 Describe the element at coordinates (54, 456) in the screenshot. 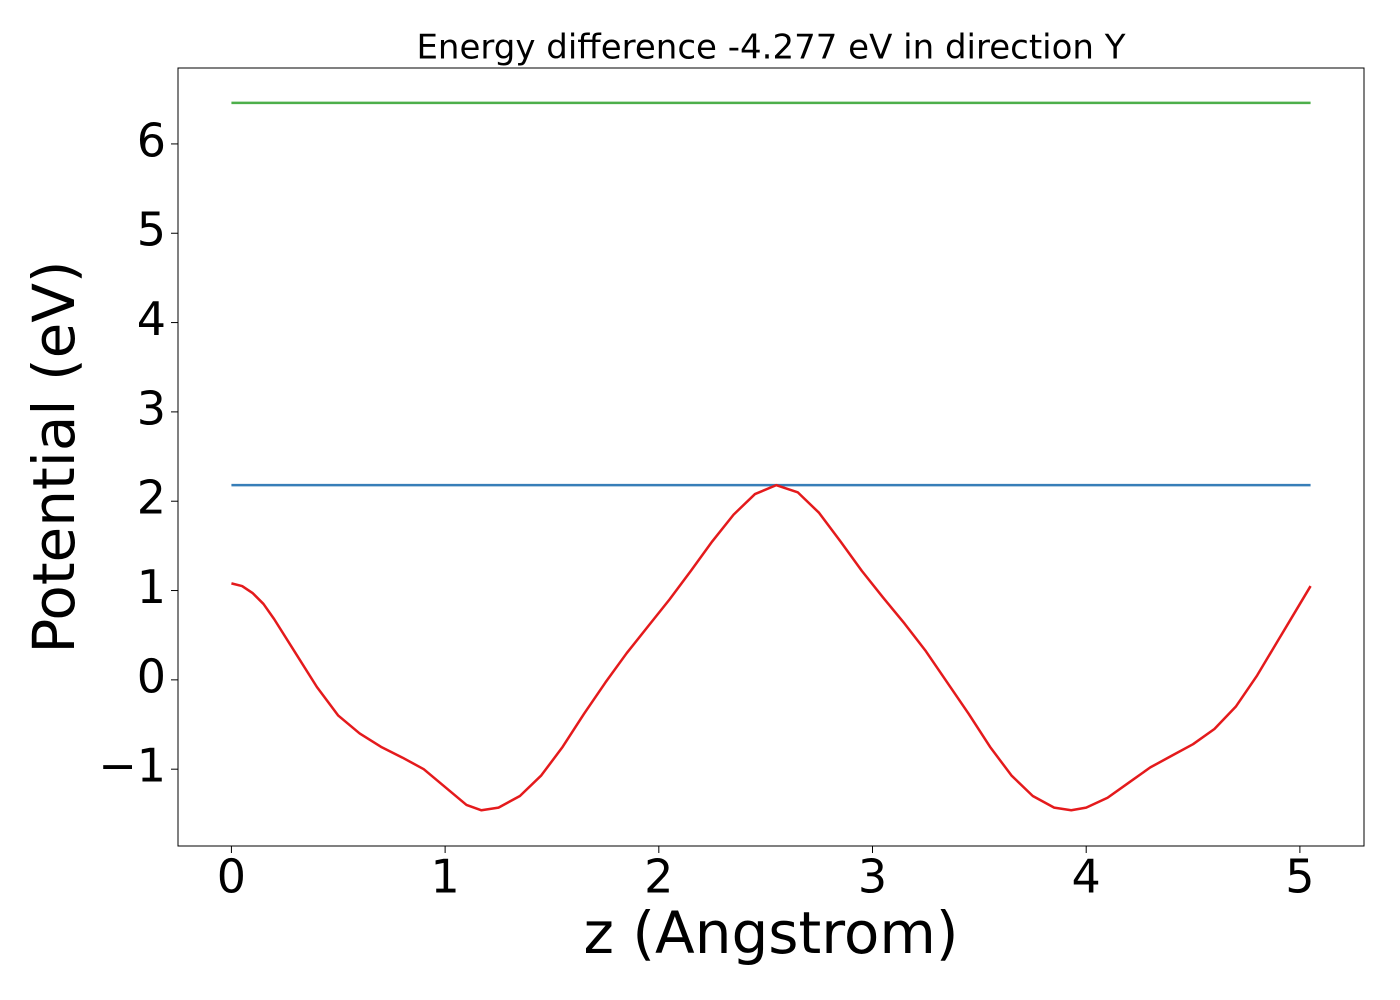

I see `y-axis-label: Potential (eV)` at that location.